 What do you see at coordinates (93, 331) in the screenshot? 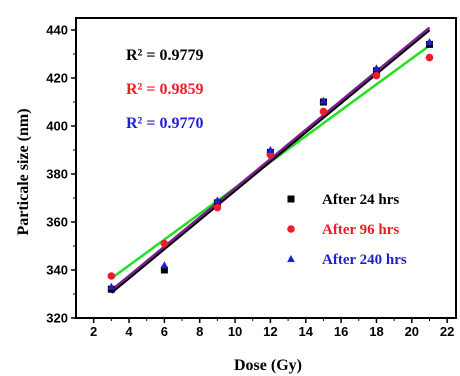
I see `x-tick-label: 2` at bounding box center [93, 331].